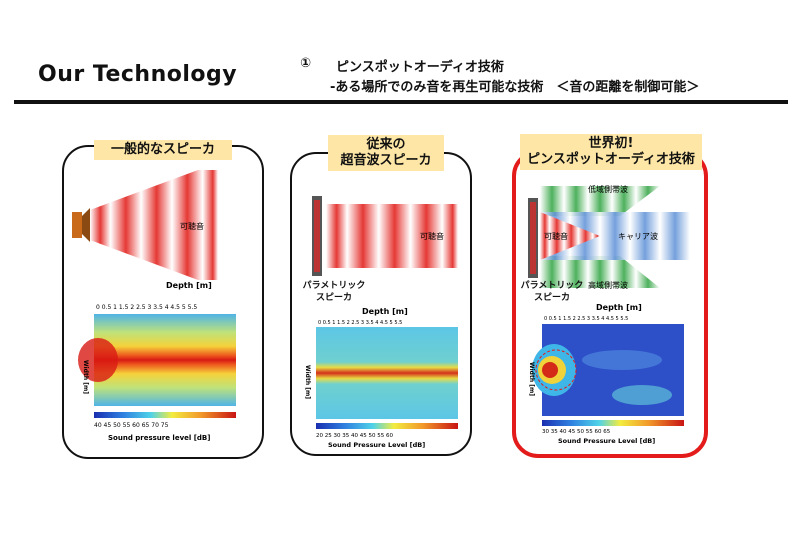 The width and height of the screenshot is (800, 540). What do you see at coordinates (159, 438) in the screenshot?
I see `axis-spl-label: Sound pressure level [dB]` at bounding box center [159, 438].